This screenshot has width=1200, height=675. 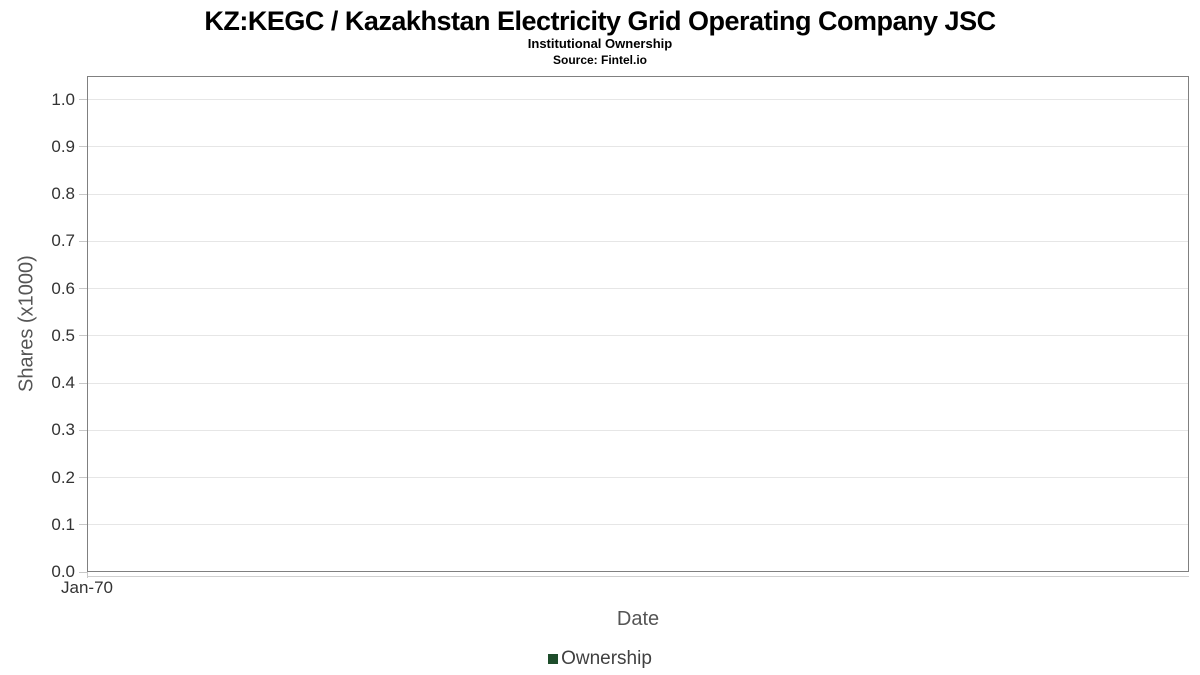 What do you see at coordinates (87, 587) in the screenshot?
I see `x-axis-tick-label: Jan-70` at bounding box center [87, 587].